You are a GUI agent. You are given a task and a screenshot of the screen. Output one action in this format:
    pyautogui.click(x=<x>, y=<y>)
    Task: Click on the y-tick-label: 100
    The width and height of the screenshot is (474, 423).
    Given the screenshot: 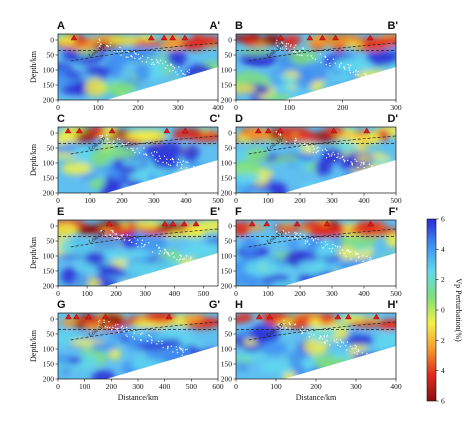 What is the action you would take?
    pyautogui.click(x=227, y=349)
    